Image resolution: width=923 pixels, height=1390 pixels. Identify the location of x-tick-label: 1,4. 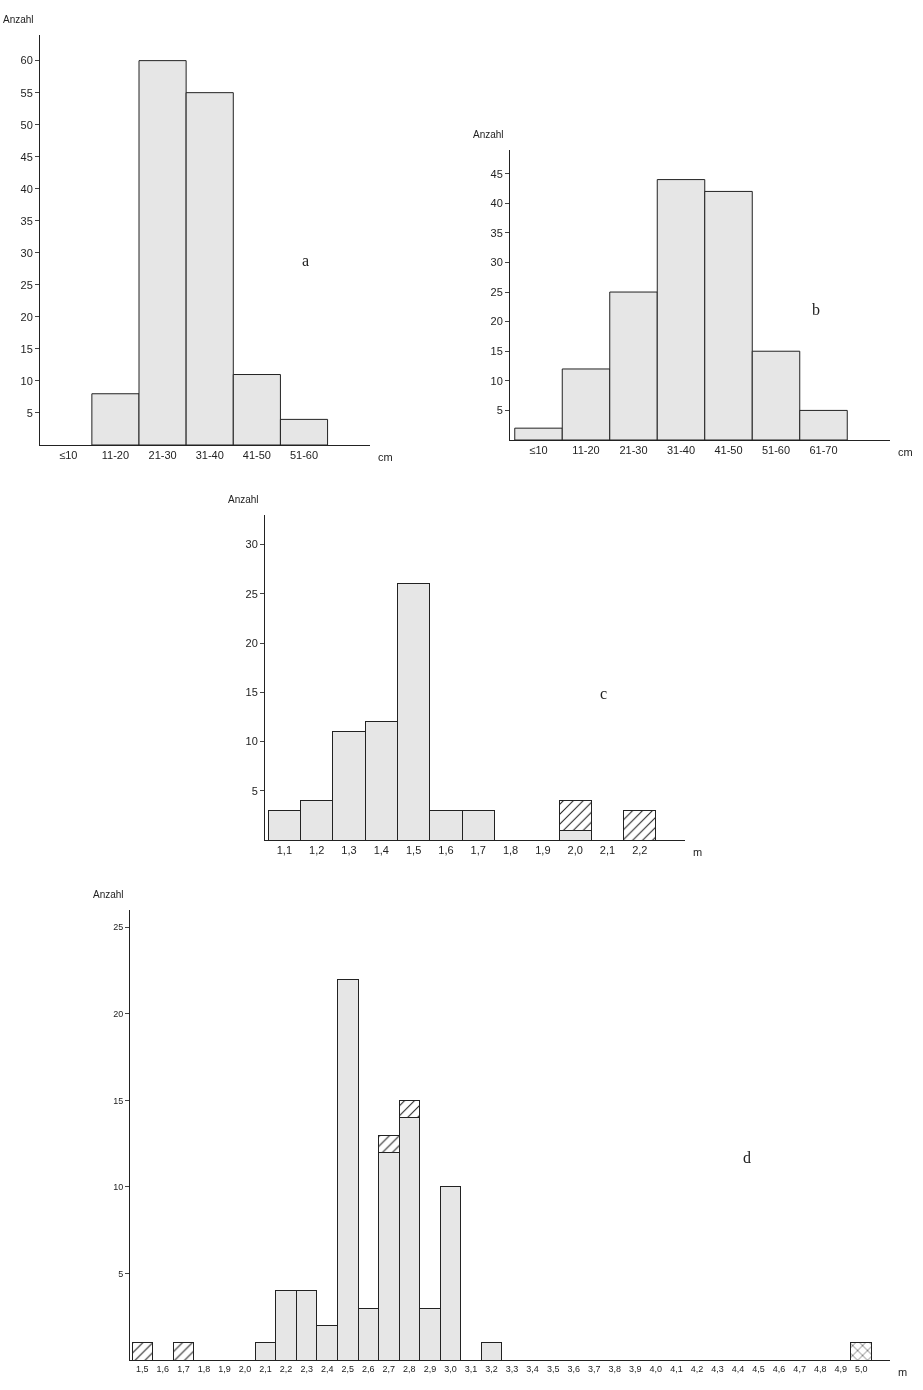
(381, 850).